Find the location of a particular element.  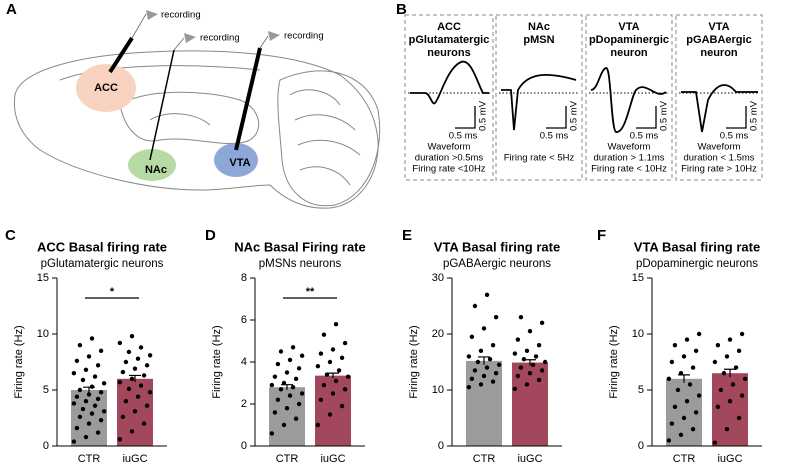

region-acc is located at coordinates (106, 88).